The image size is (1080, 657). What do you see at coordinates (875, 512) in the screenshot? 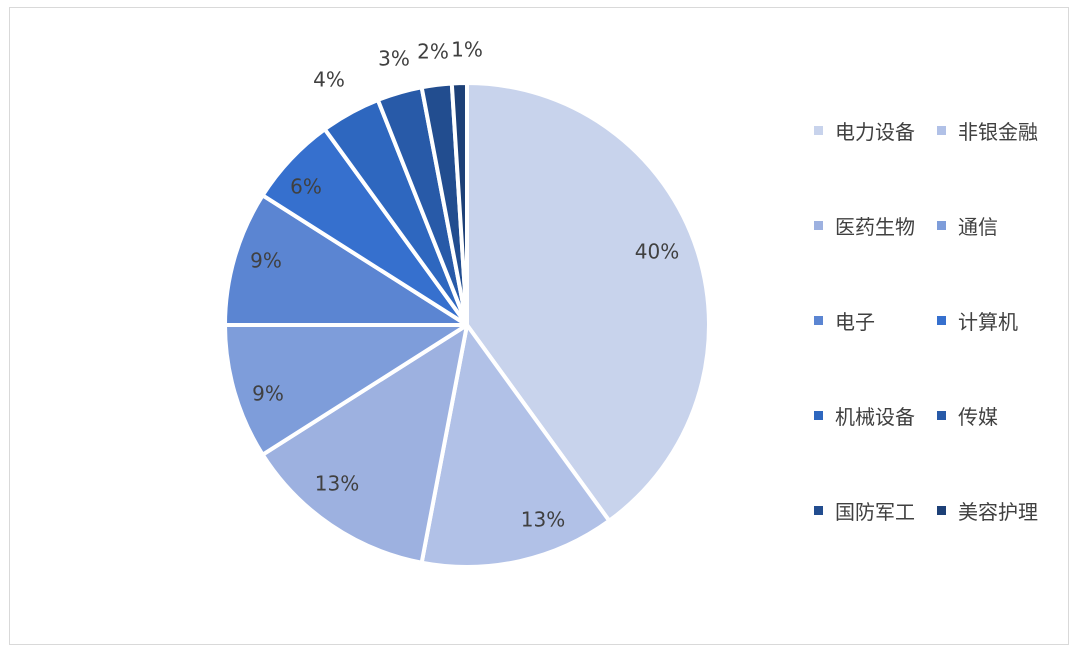
I see `legend-label: 国防军工` at bounding box center [875, 512].